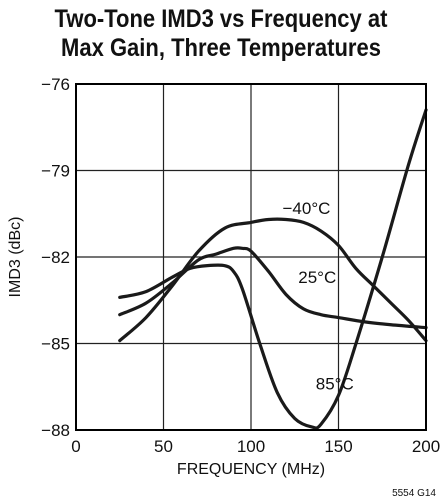 Image resolution: width=442 pixels, height=500 pixels. Describe the element at coordinates (335, 384) in the screenshot. I see `series-label-2: 85°C` at that location.